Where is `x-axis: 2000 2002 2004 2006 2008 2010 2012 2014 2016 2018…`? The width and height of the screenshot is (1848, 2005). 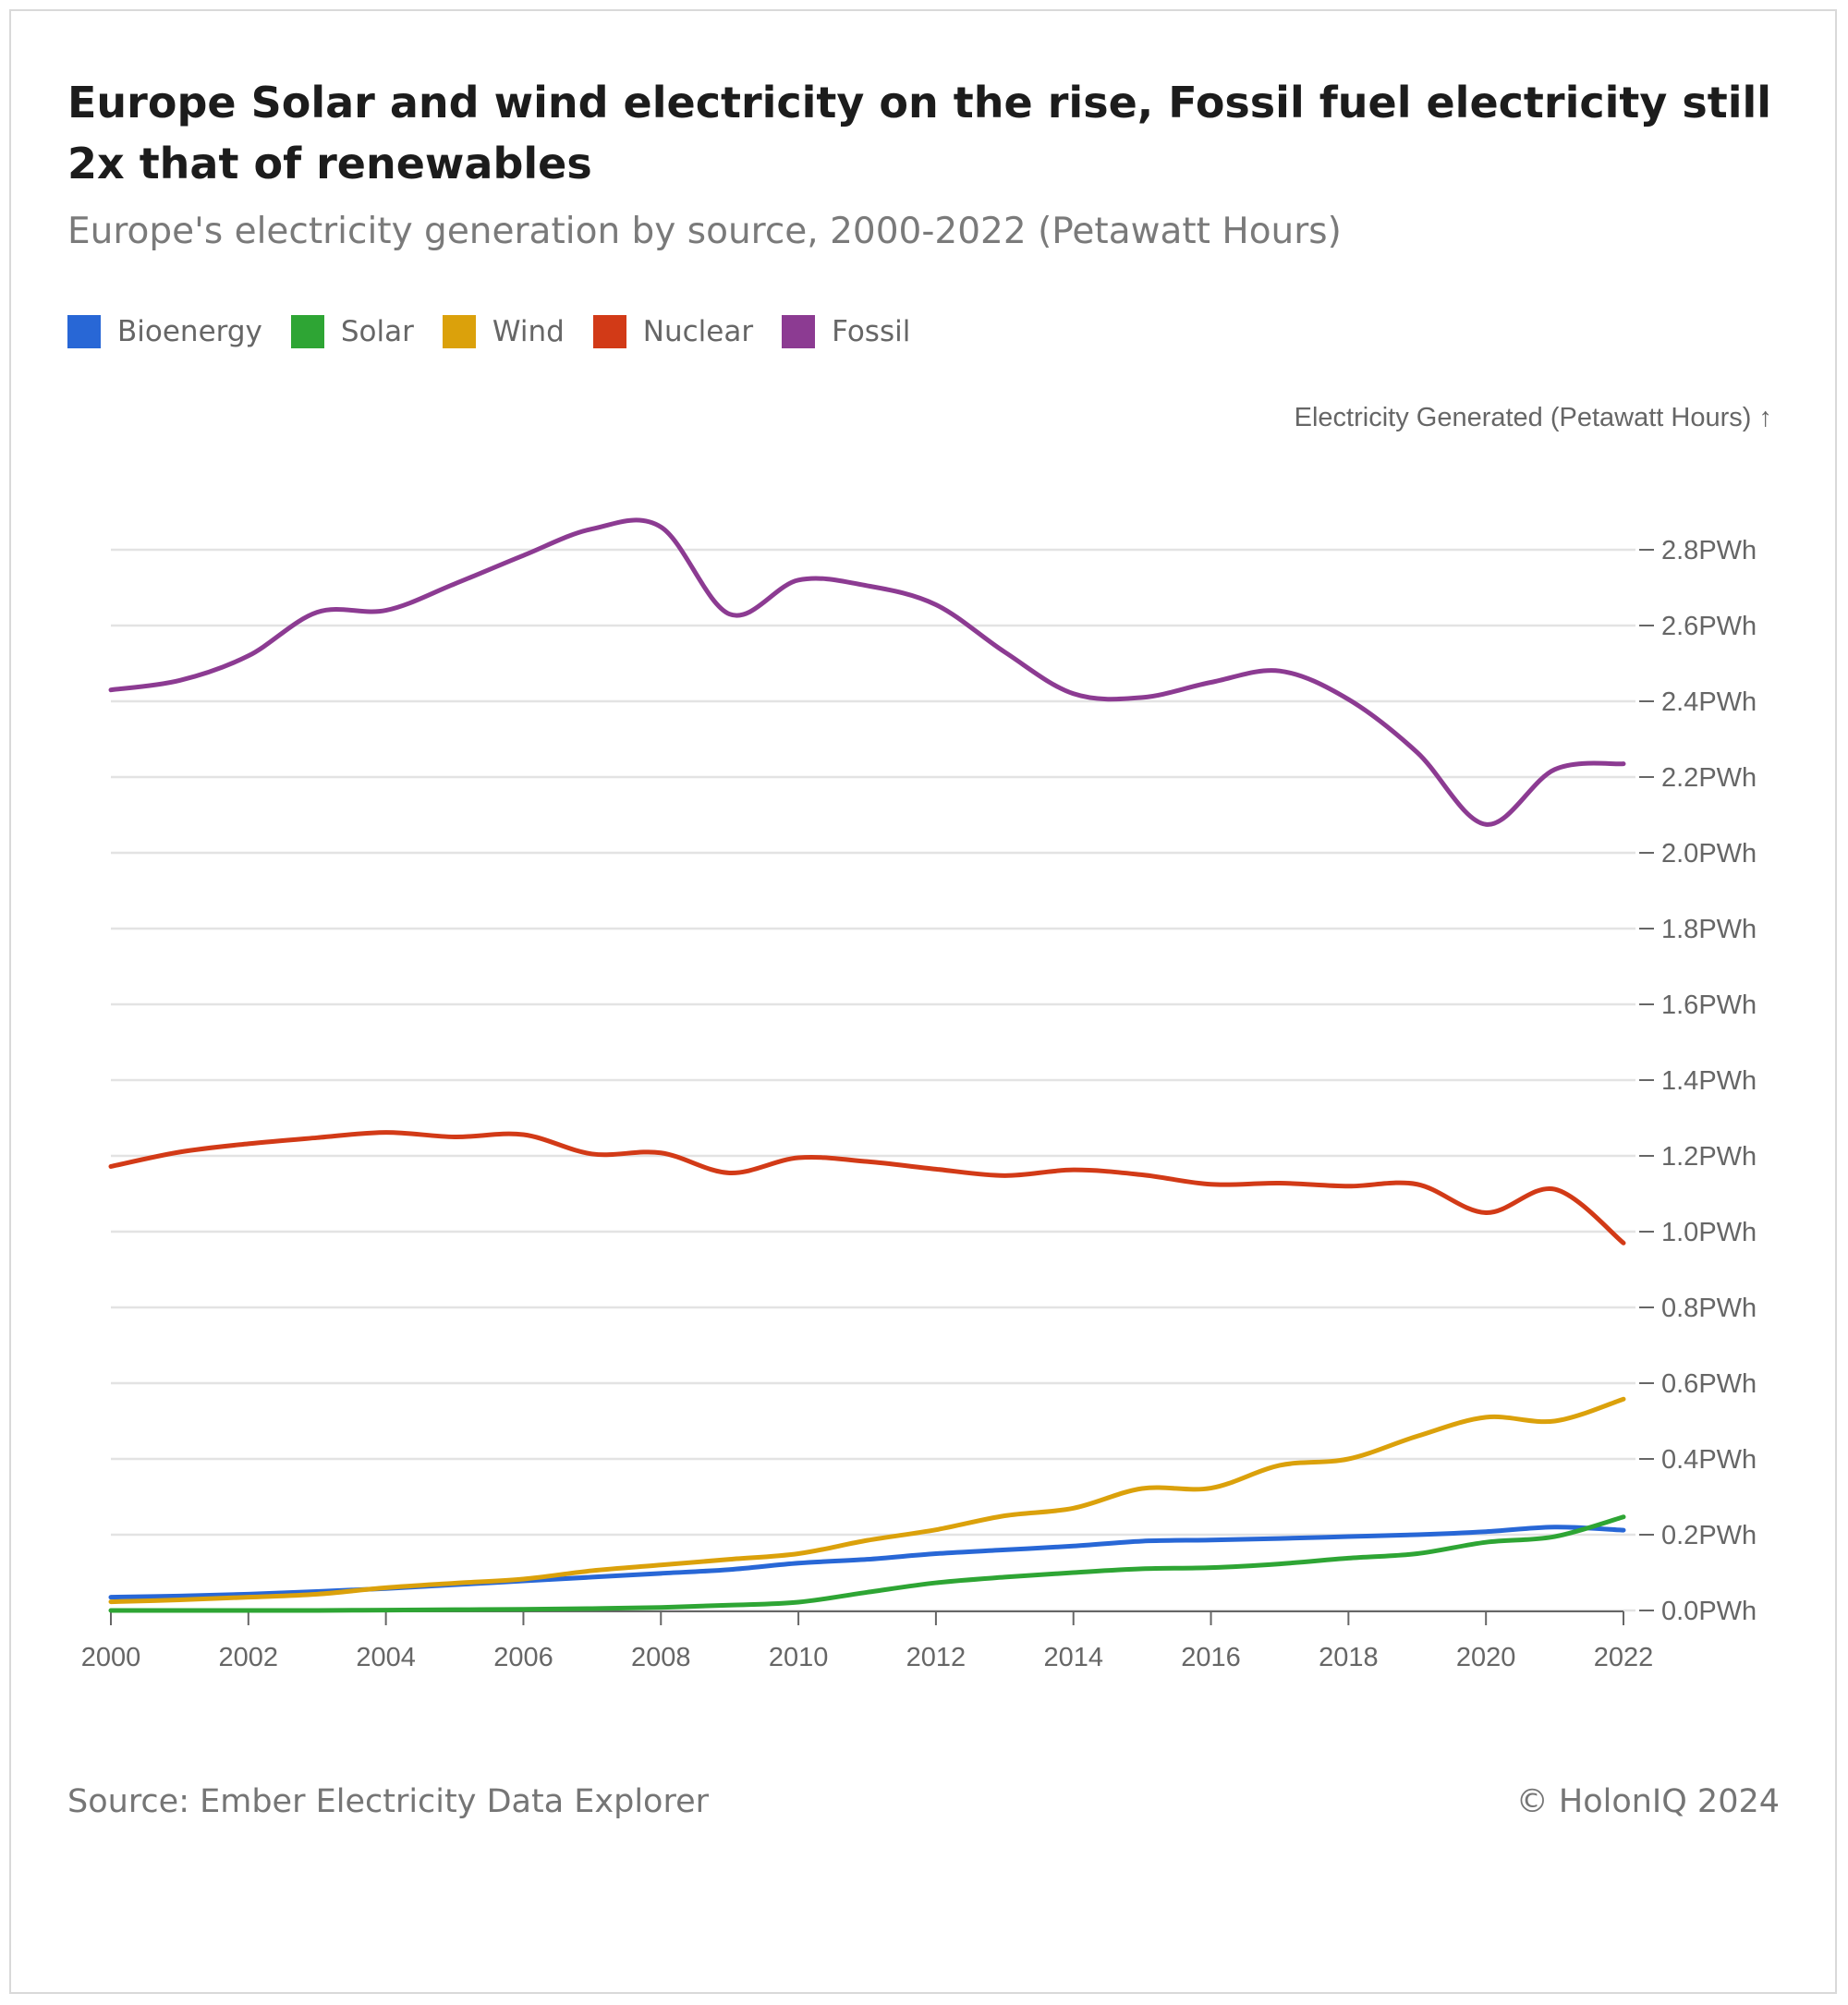 x-axis: 2000 2002 2004 2006 2008 2010 2012 2014 2016 2018… is located at coordinates (867, 1641).